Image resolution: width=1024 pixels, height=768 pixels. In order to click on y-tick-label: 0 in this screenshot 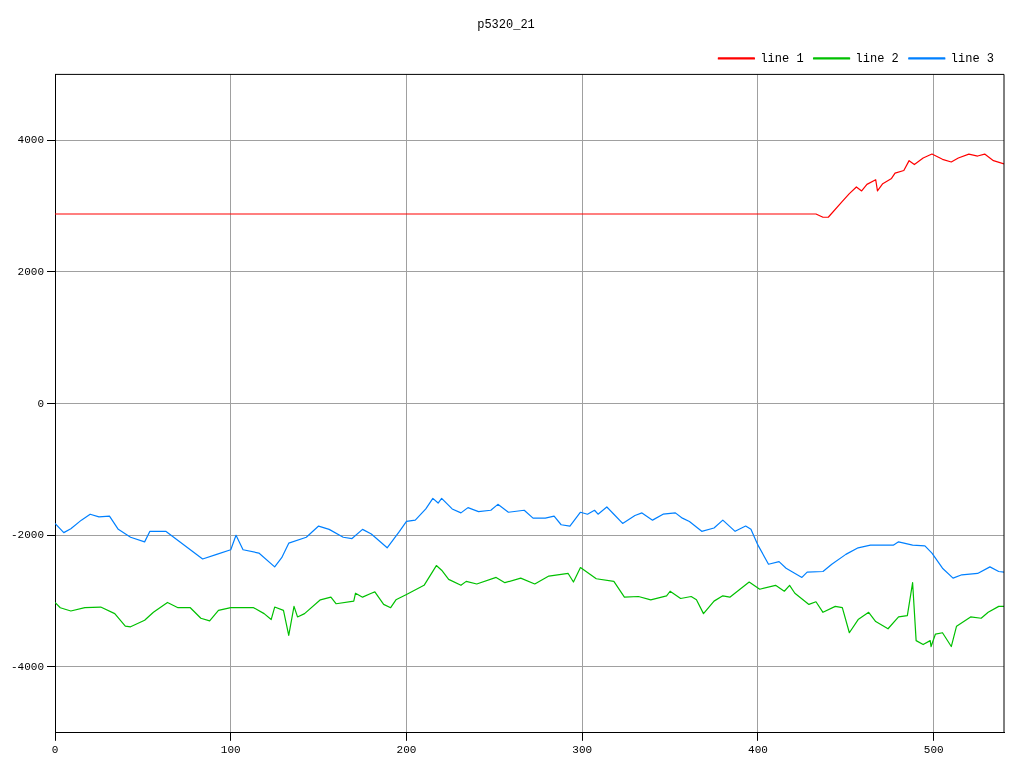, I will do `click(41, 403)`.